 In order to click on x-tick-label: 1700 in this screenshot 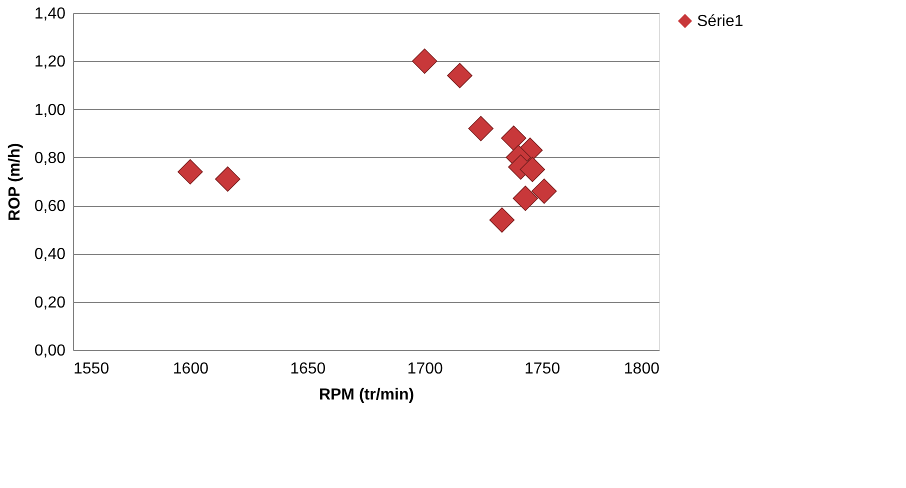, I will do `click(425, 369)`.